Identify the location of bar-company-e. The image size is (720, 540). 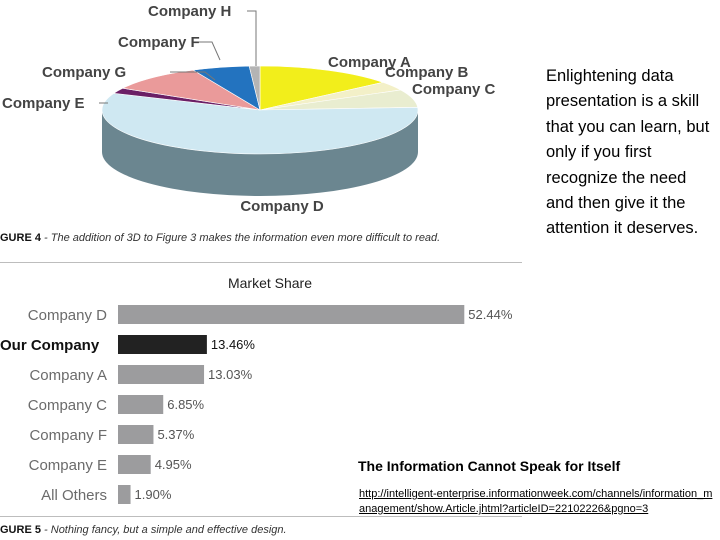
(134, 464).